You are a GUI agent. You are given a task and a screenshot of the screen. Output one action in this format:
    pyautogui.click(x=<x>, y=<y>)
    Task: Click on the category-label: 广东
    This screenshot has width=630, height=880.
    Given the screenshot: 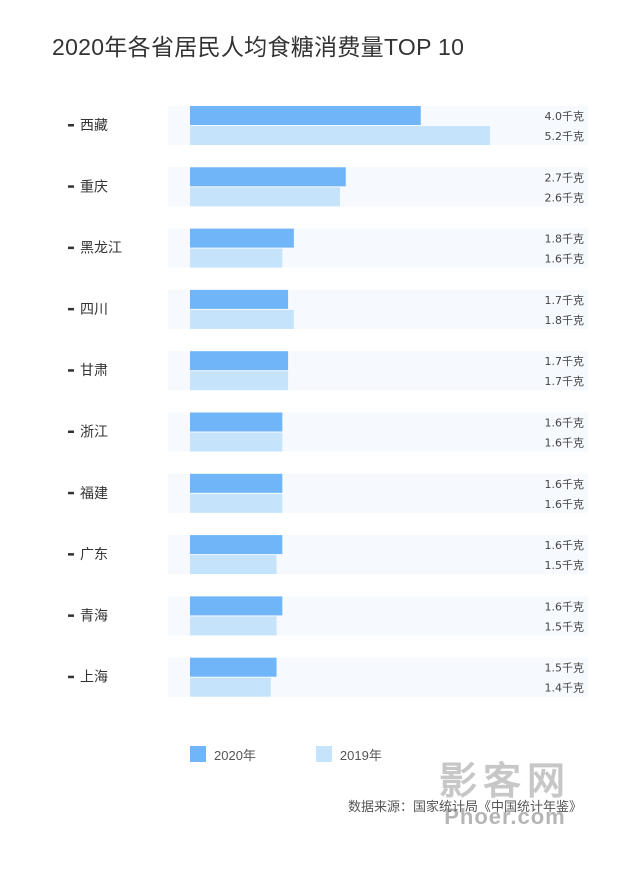 What is the action you would take?
    pyautogui.click(x=94, y=555)
    